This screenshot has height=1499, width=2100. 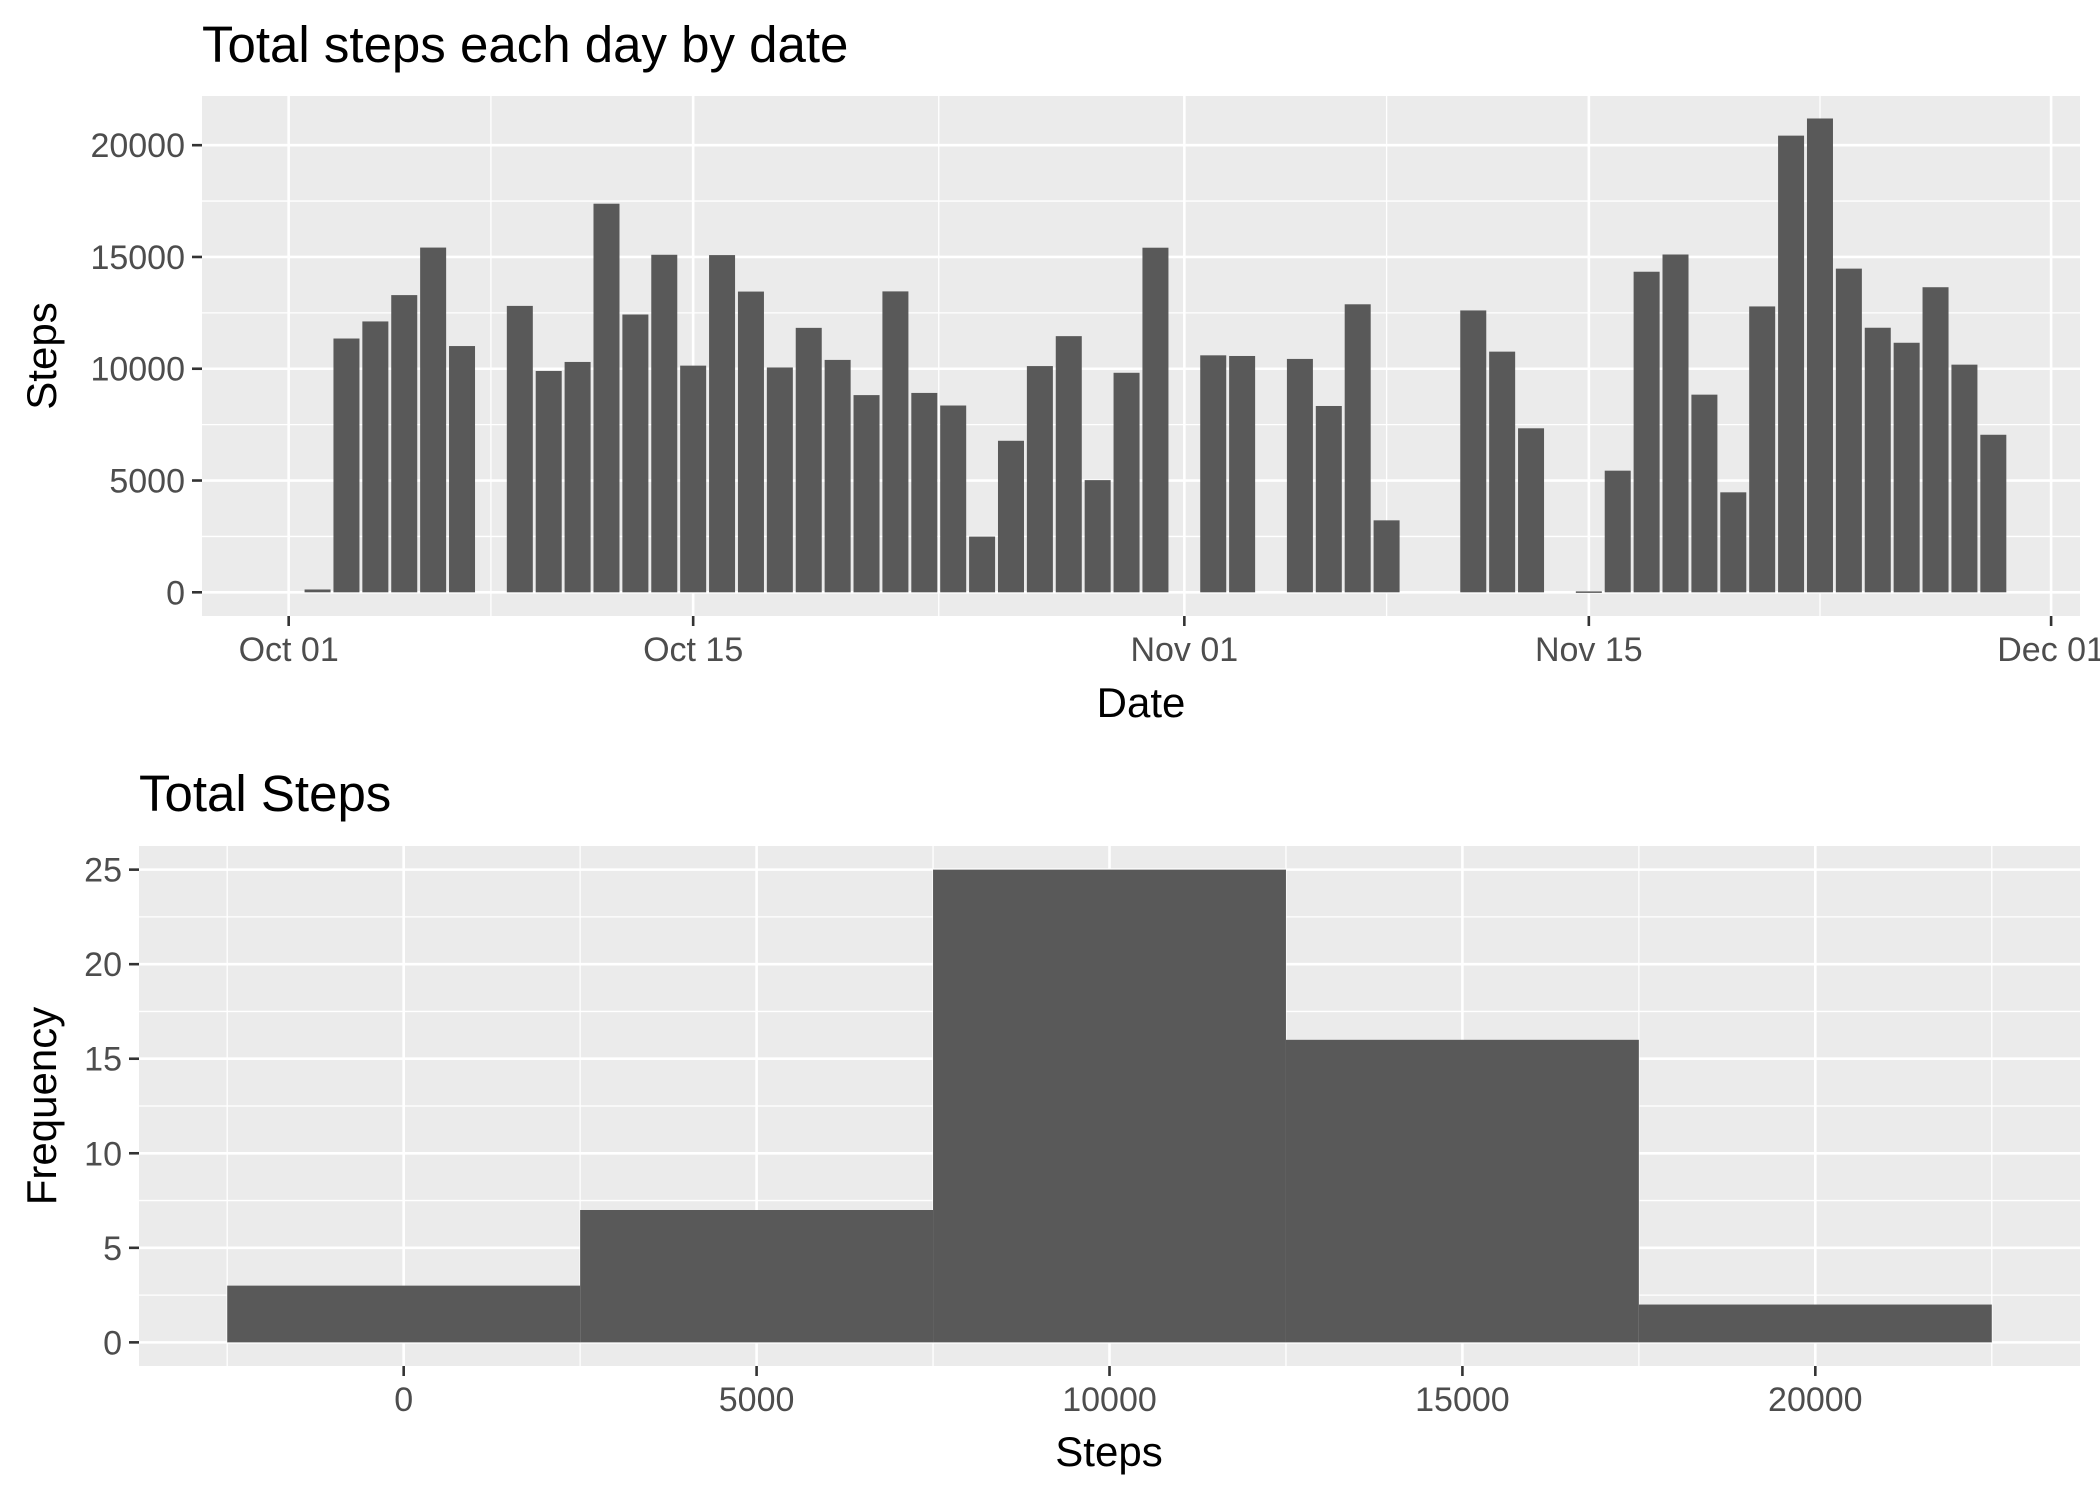 I want to click on x-tick-label: 20000, so click(x=1815, y=1400).